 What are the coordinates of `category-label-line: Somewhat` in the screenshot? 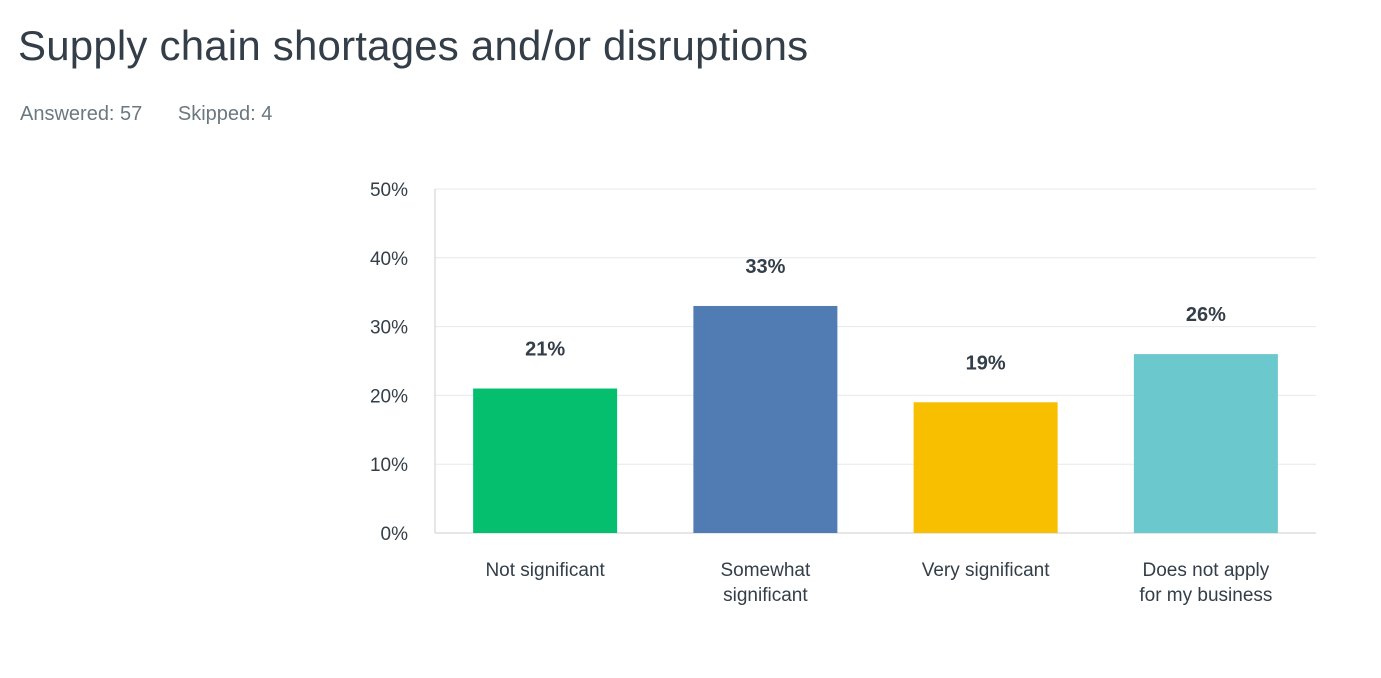 It's located at (765, 570).